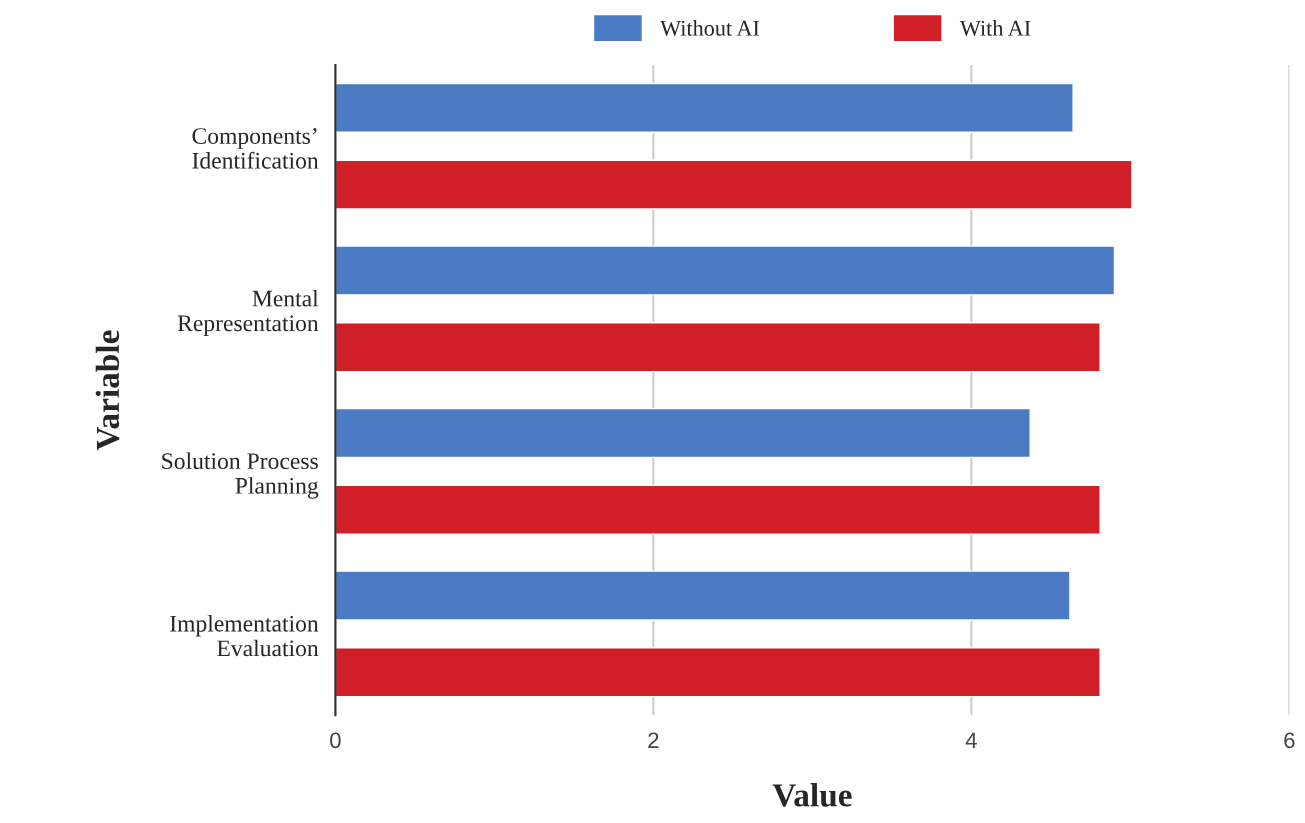  What do you see at coordinates (995, 28) in the screenshot?
I see `legend-label: With AI` at bounding box center [995, 28].